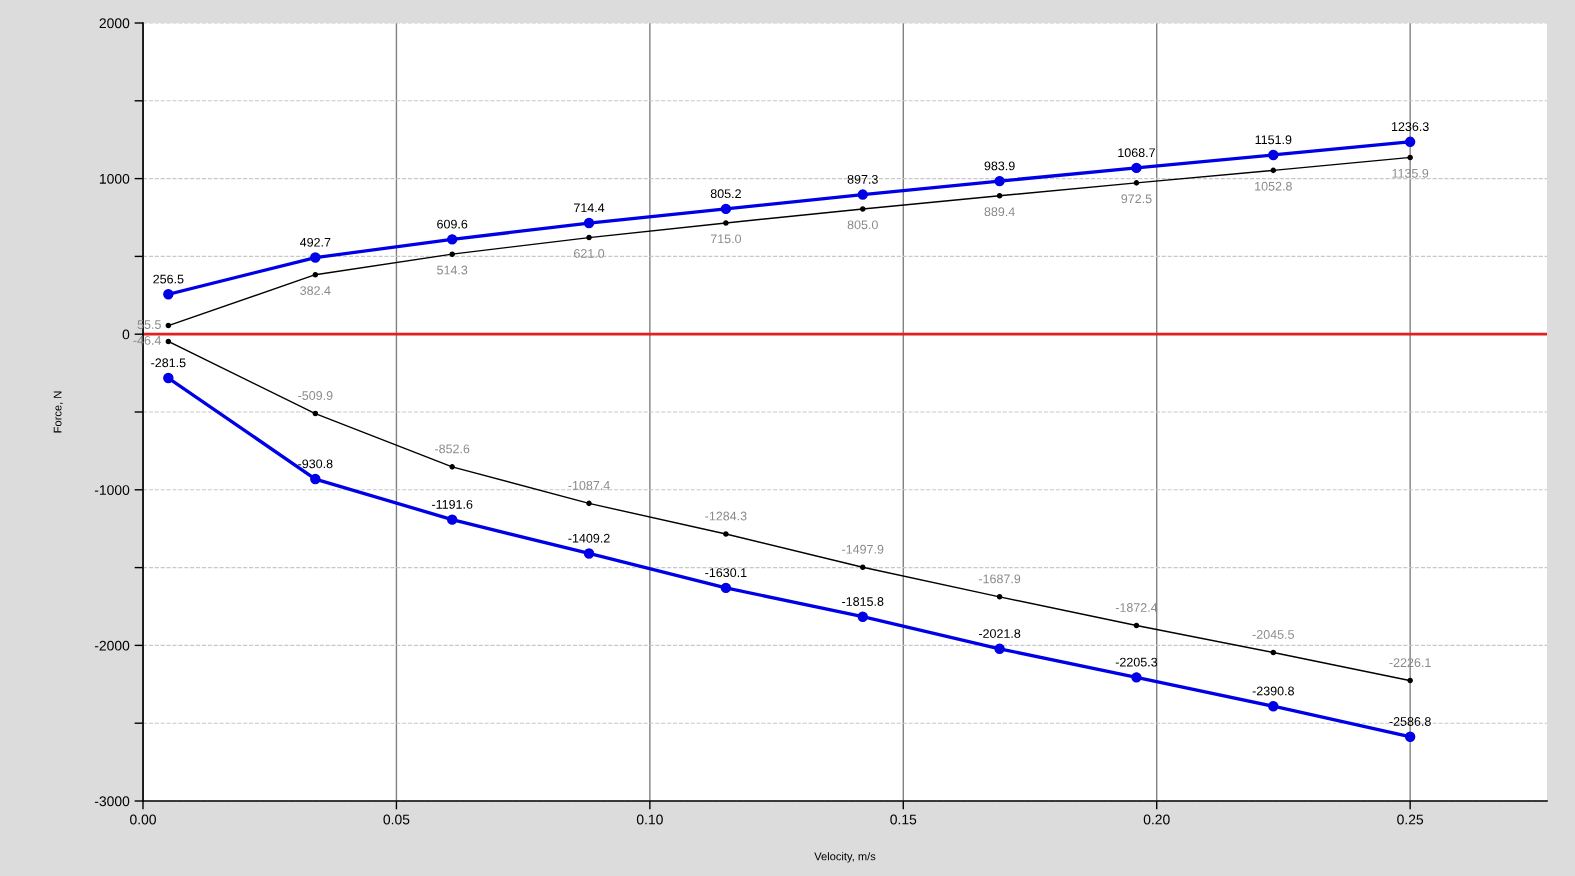 This screenshot has height=876, width=1575. I want to click on x-tick-label: 0.00, so click(143, 819).